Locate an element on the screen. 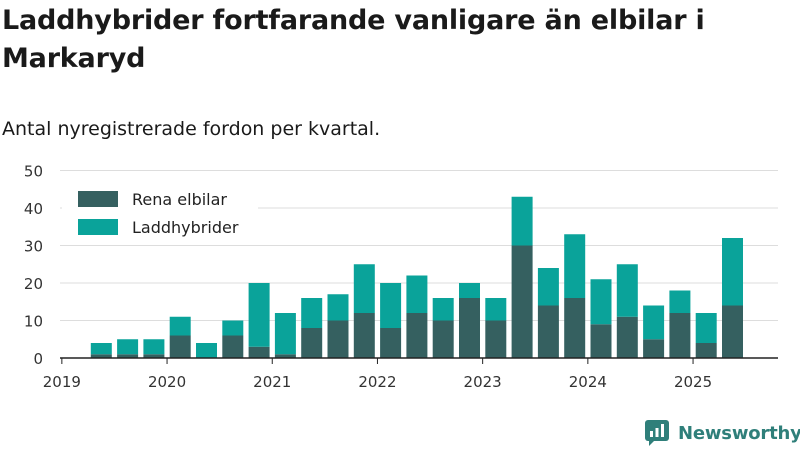  x-tick-label: 2019 is located at coordinates (62, 382).